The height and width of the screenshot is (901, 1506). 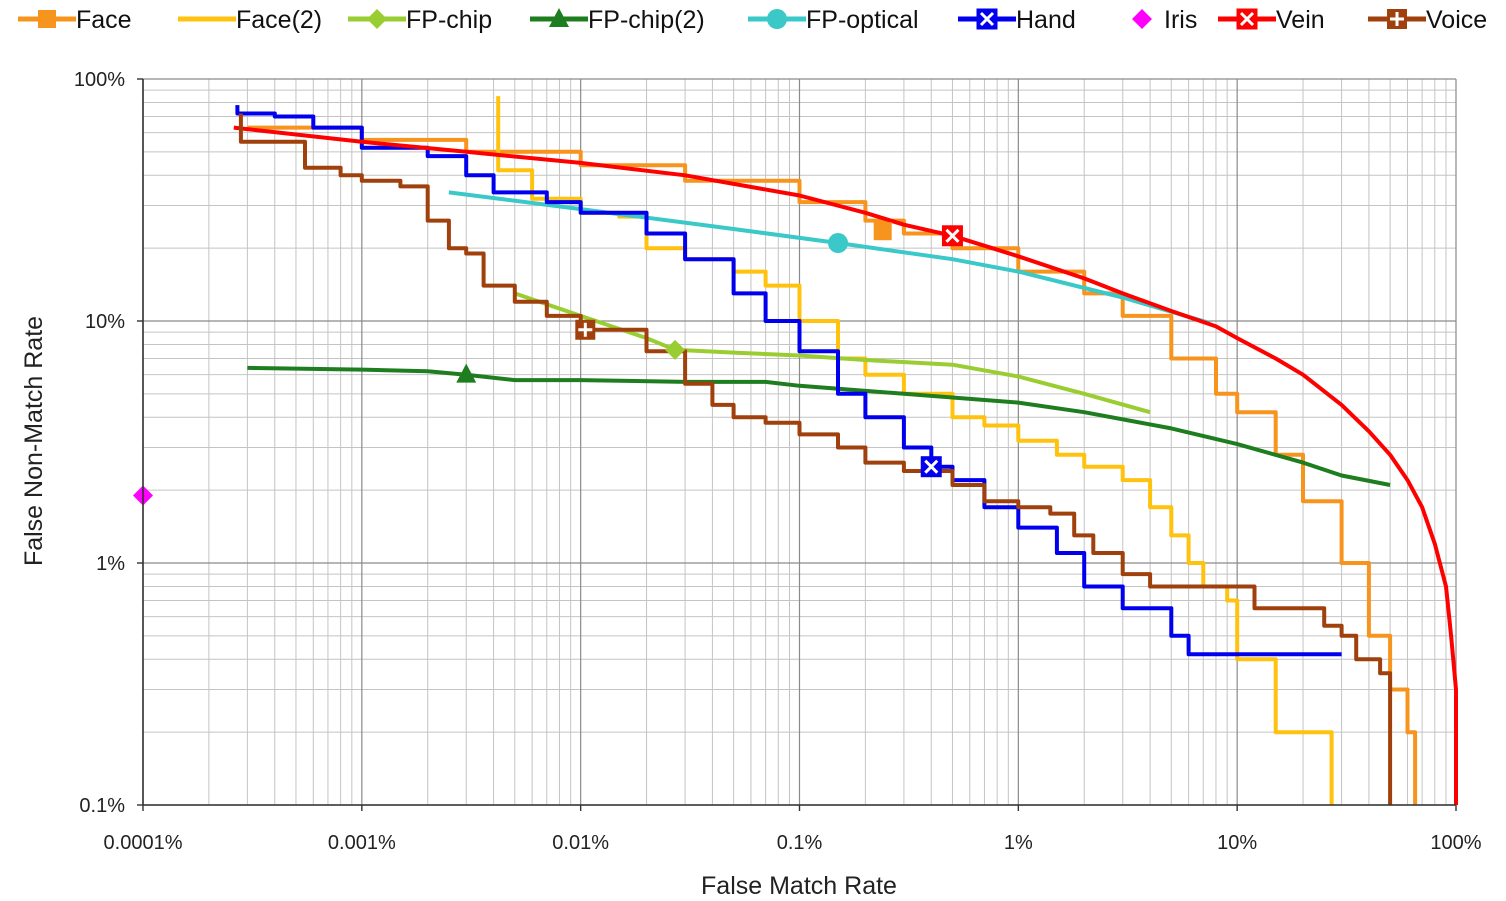 I want to click on legend-item-hand: Hand, so click(x=1017, y=20).